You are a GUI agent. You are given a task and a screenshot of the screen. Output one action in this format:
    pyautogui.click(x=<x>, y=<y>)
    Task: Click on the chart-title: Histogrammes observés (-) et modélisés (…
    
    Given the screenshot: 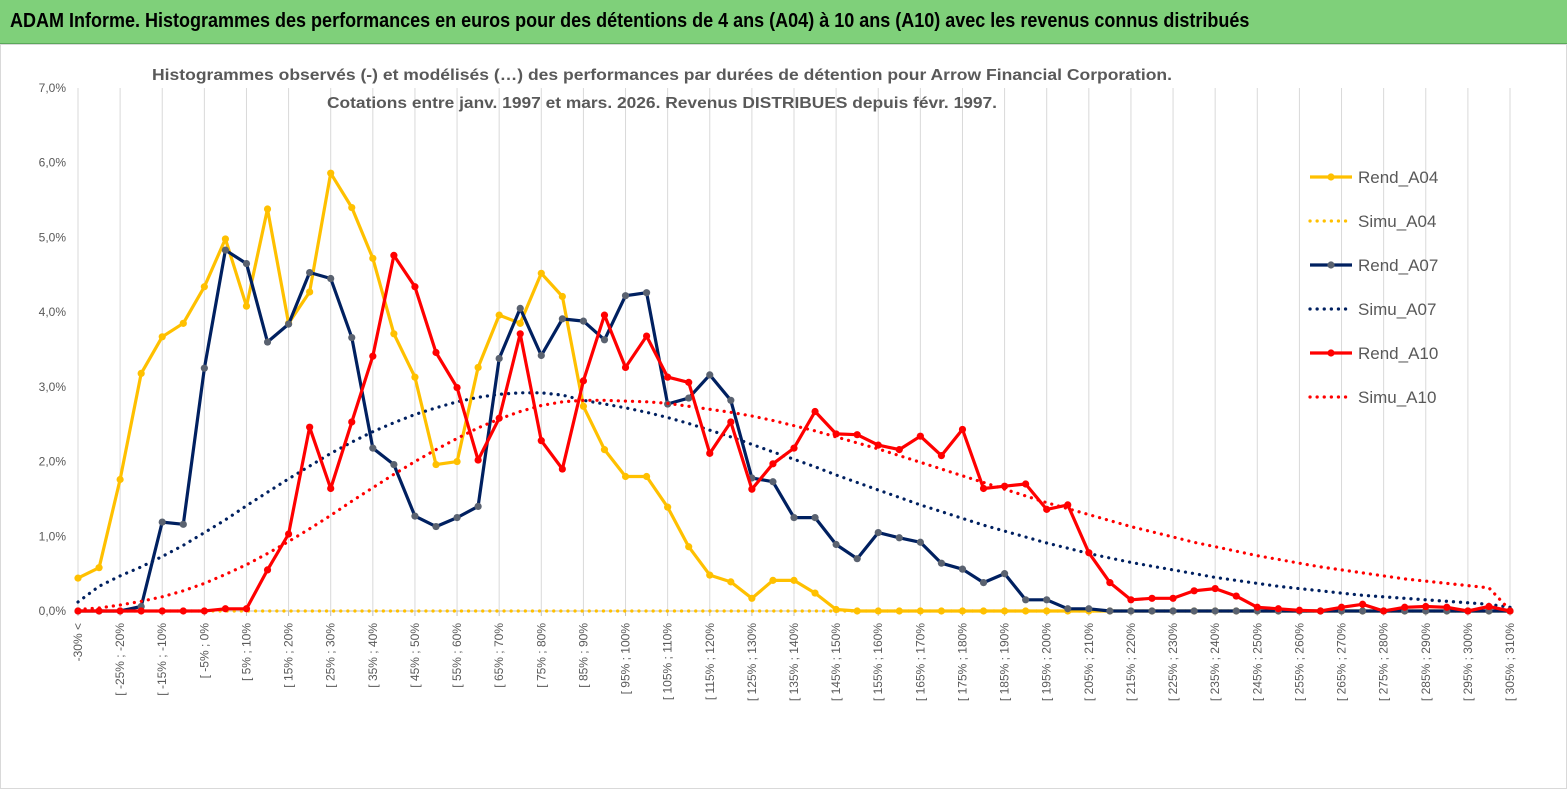 What is the action you would take?
    pyautogui.click(x=662, y=75)
    